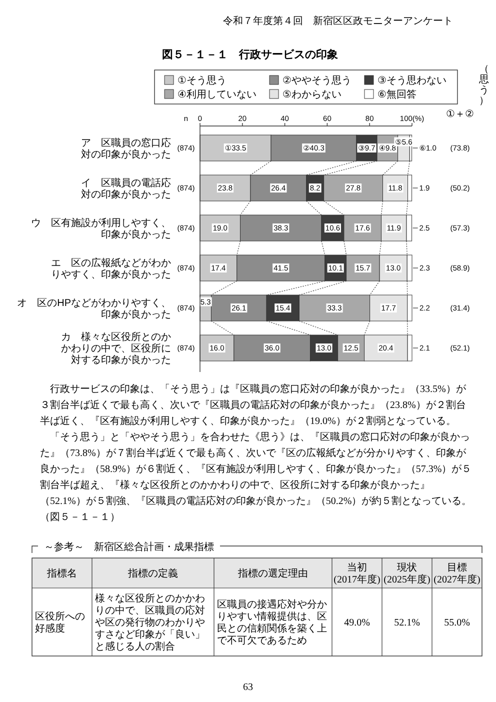  I want to click on legend-label: ②ややそう思う, so click(317, 81).